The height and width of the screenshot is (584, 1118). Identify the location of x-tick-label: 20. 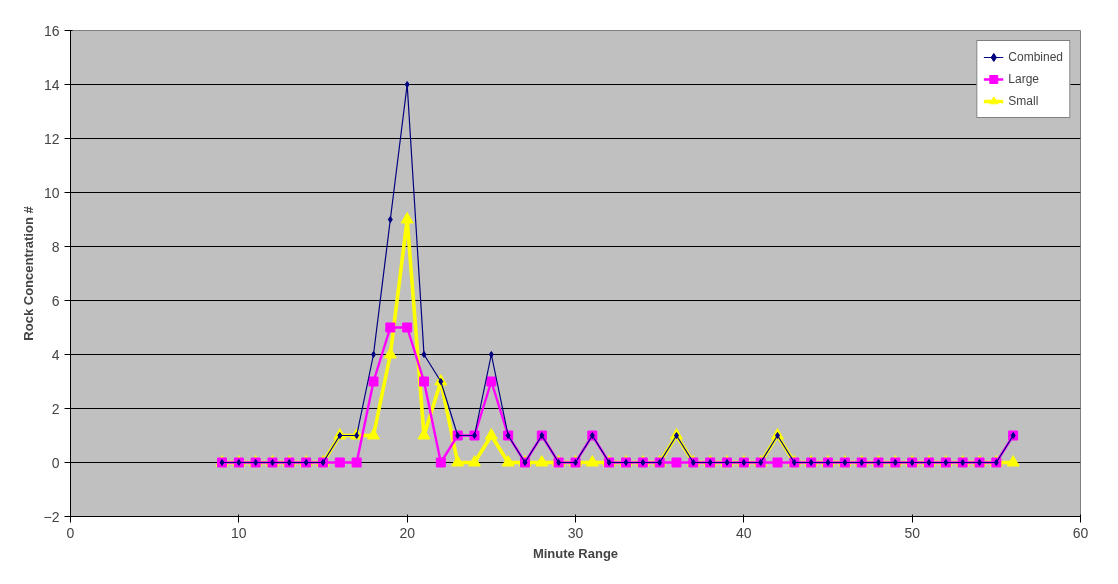
(407, 532).